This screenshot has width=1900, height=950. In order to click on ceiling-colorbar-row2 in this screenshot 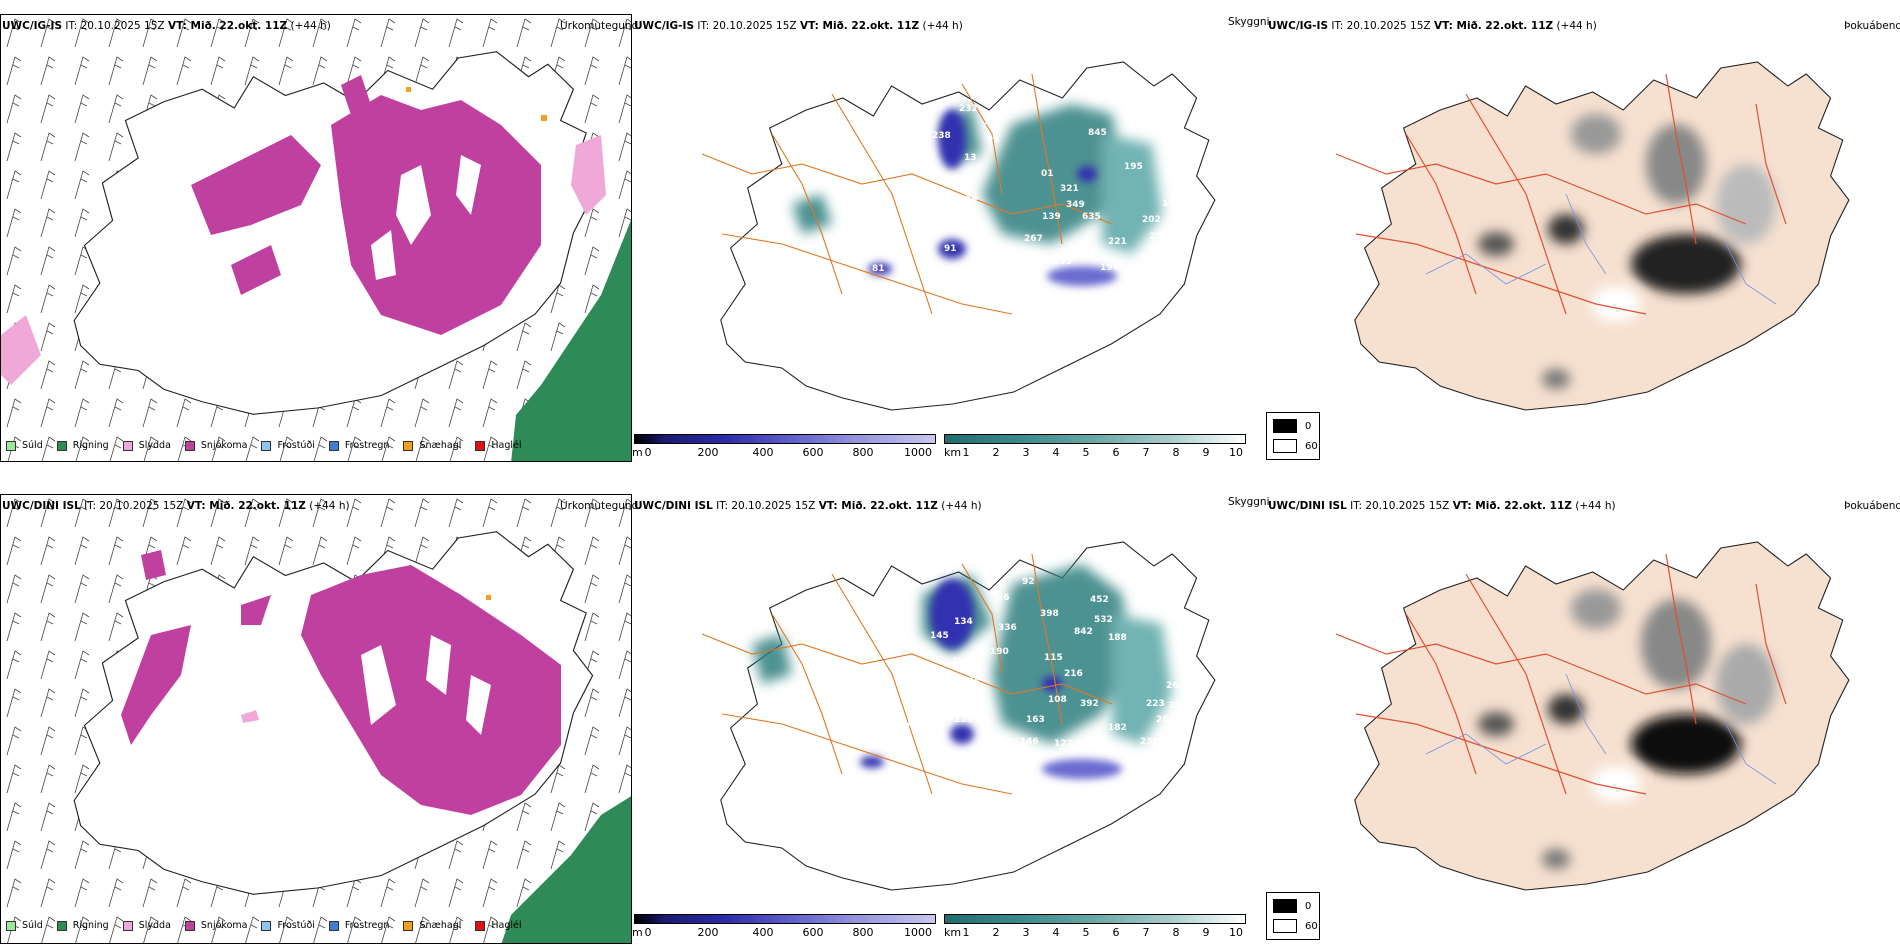, I will do `click(1095, 919)`.